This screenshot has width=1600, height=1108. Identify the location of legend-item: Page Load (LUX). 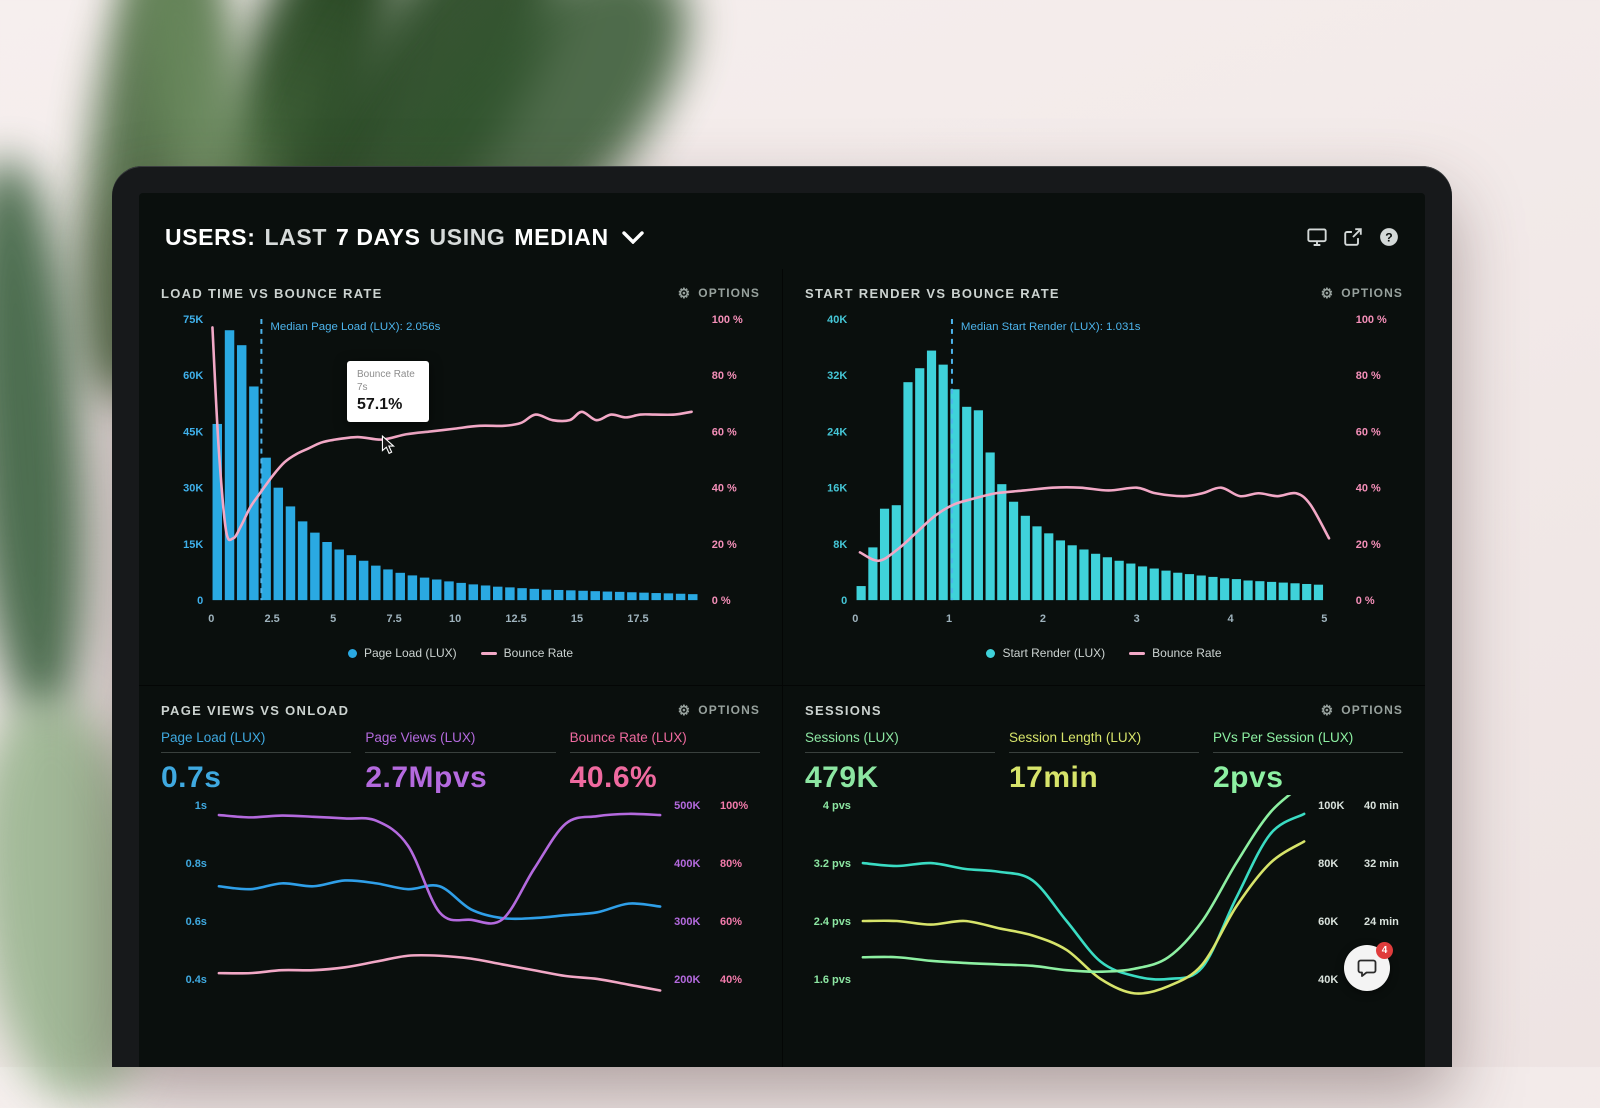
(402, 653).